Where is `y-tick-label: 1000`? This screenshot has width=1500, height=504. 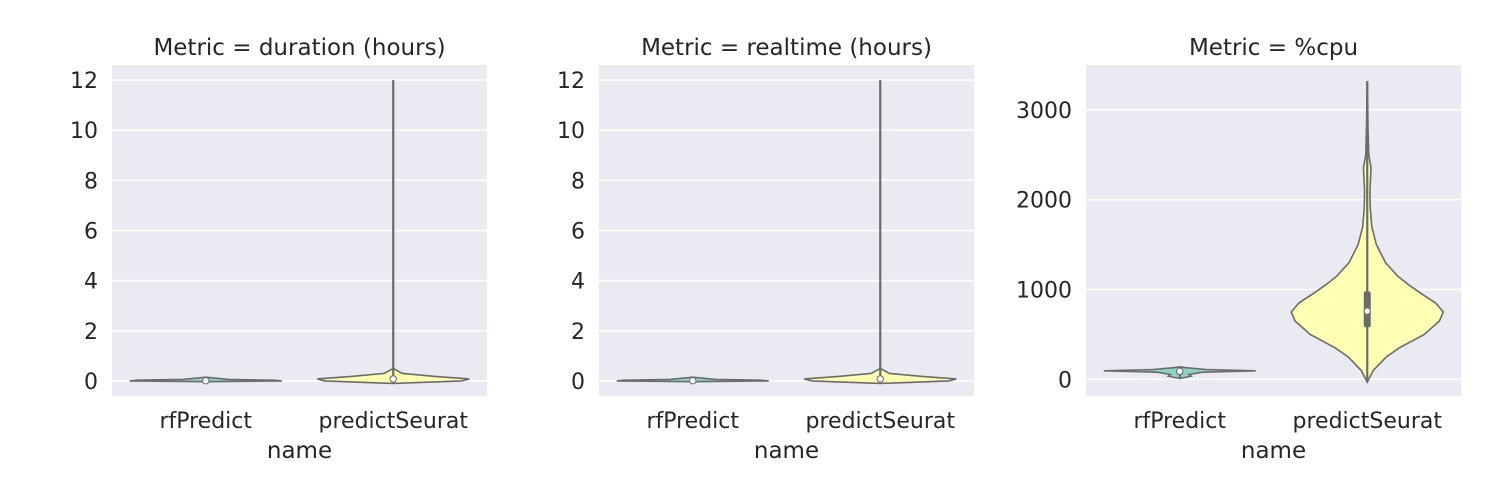
y-tick-label: 1000 is located at coordinates (1044, 291).